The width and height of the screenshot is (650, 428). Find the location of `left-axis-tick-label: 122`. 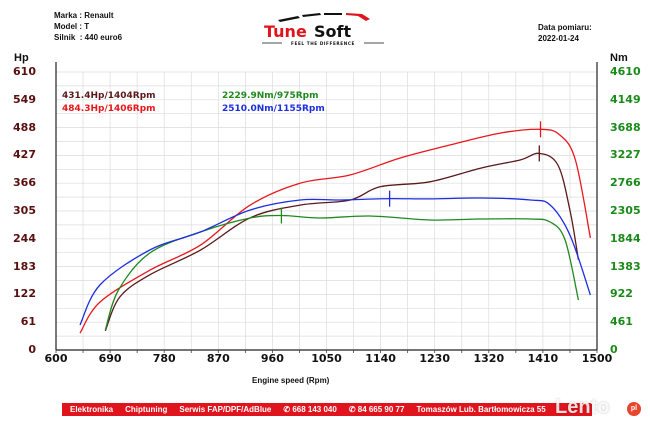

left-axis-tick-label: 122 is located at coordinates (24, 294).